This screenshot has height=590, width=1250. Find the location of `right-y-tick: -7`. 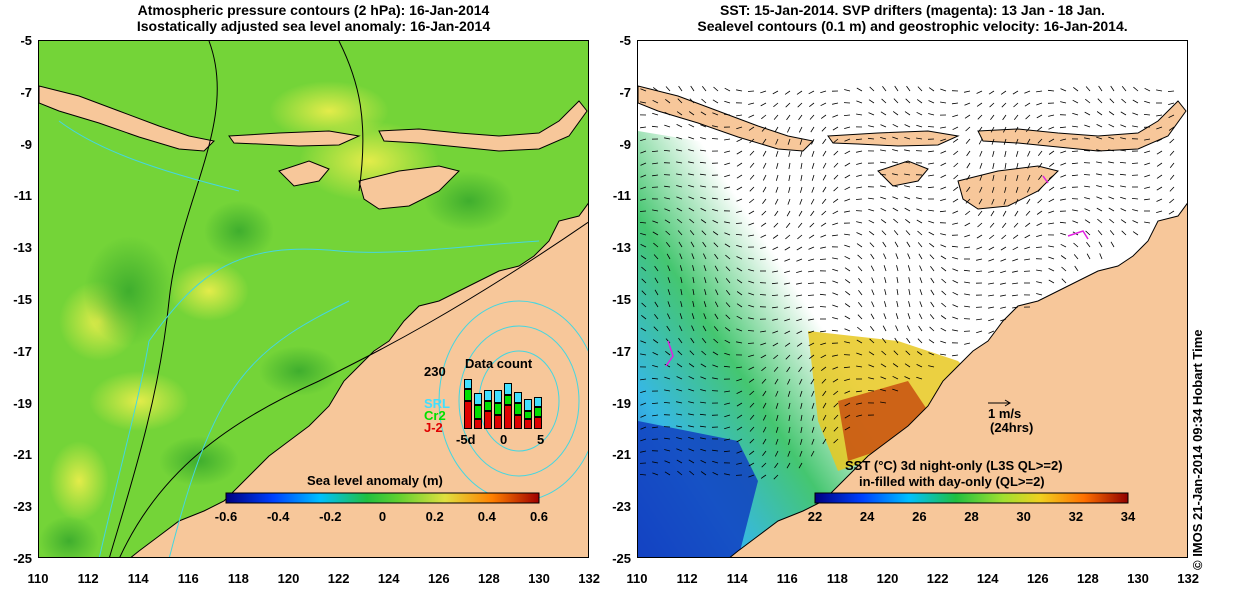

right-y-tick: -7 is located at coordinates (625, 92).